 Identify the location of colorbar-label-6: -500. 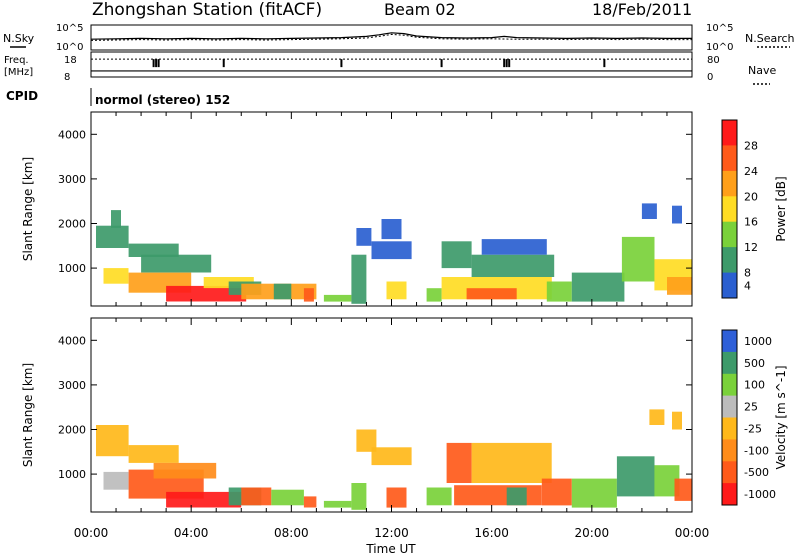
(756, 472).